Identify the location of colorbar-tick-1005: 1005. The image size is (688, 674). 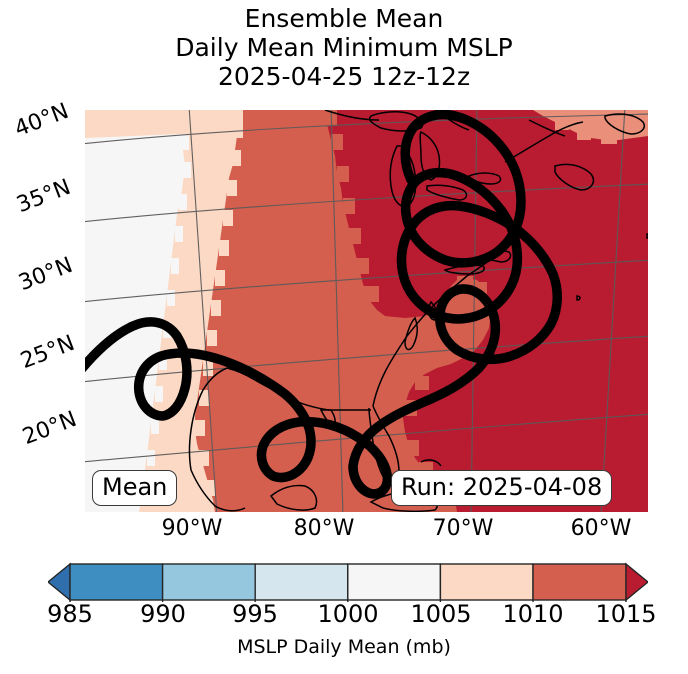
(441, 614).